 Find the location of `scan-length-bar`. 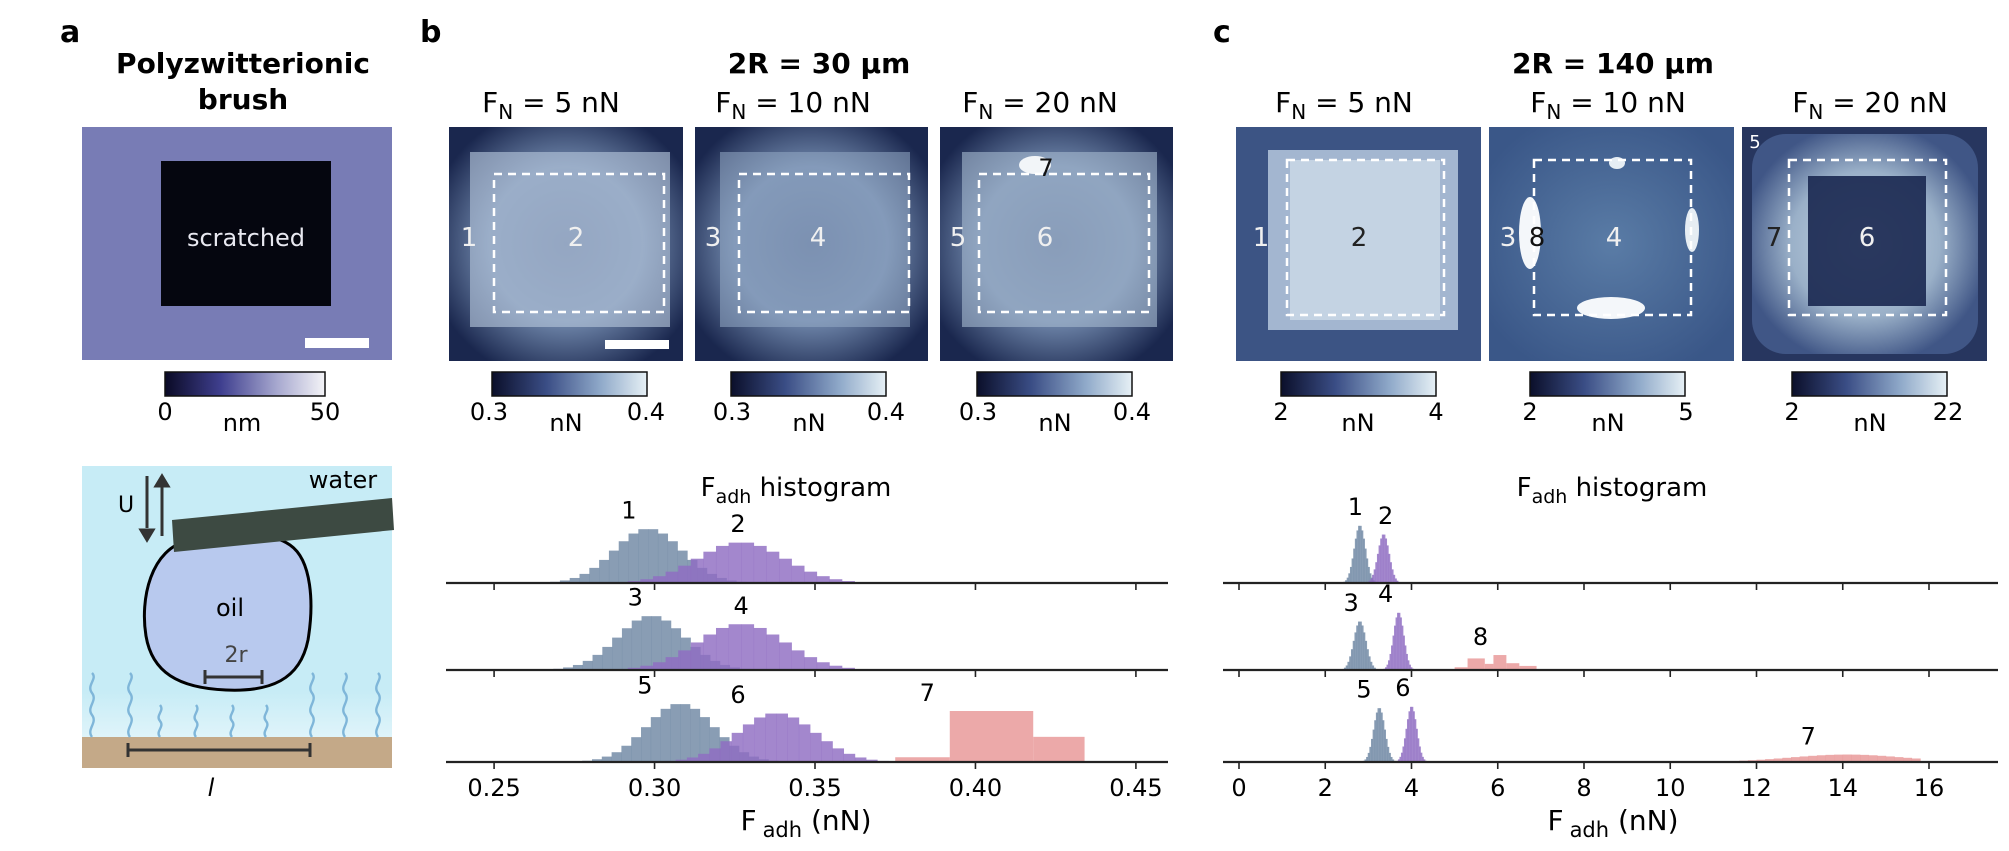

scan-length-bar is located at coordinates (219, 750).